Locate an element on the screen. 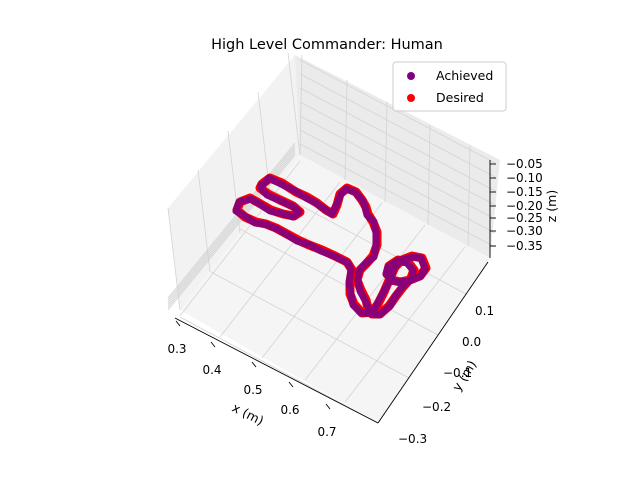  chart-title: High Level Commander: Human is located at coordinates (327, 45).